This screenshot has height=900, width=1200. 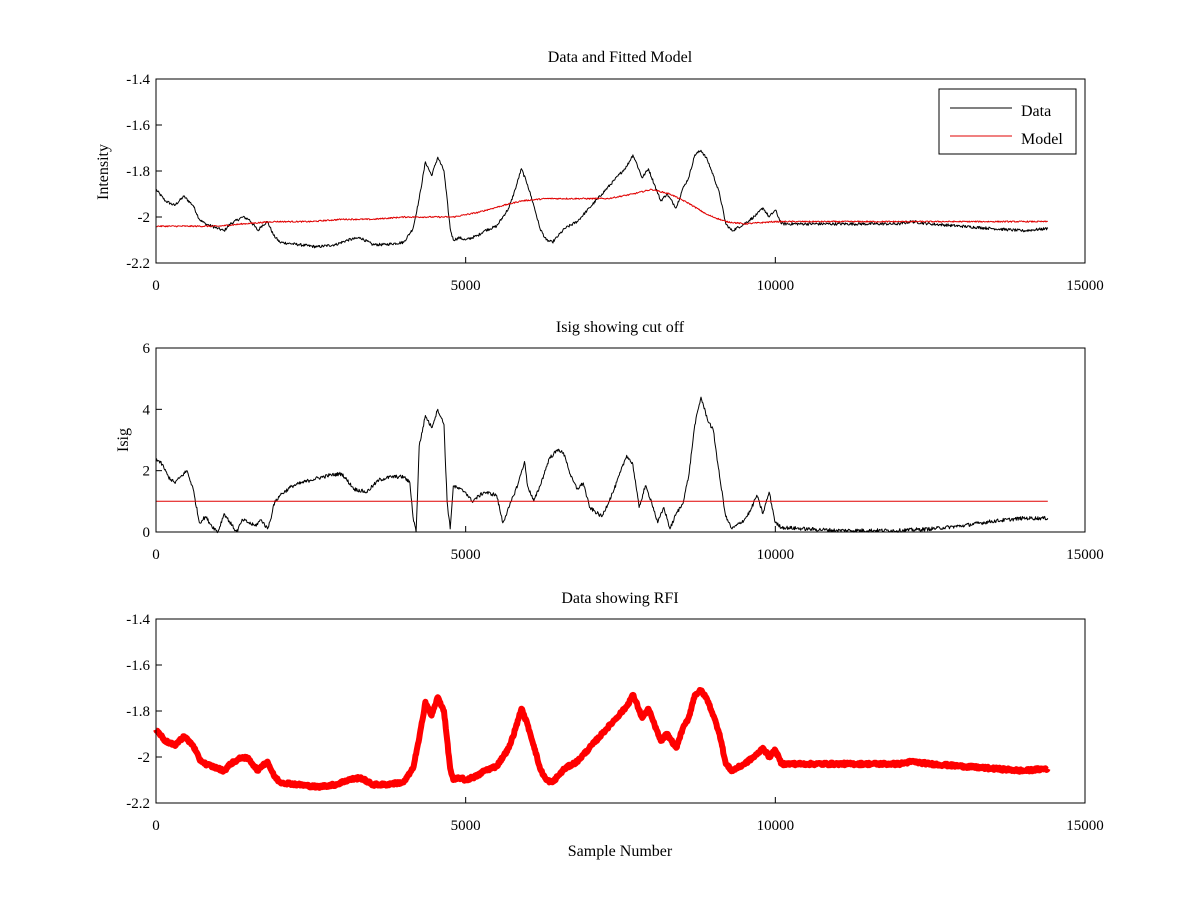 What do you see at coordinates (628, 815) in the screenshot?
I see `panel-3-x-ticks: 0 5000 10000 15000` at bounding box center [628, 815].